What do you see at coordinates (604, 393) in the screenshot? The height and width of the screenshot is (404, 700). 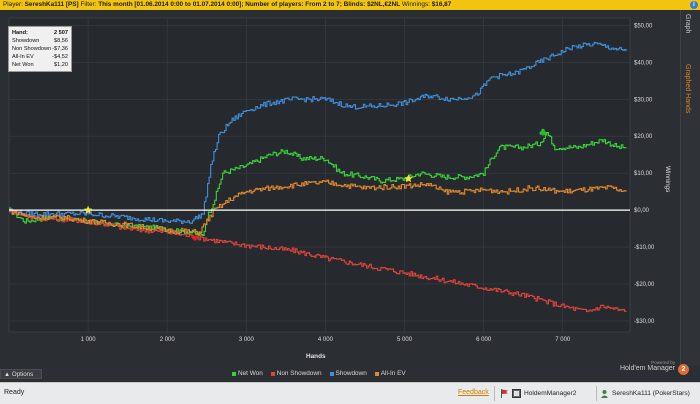 I see `user-icon` at bounding box center [604, 393].